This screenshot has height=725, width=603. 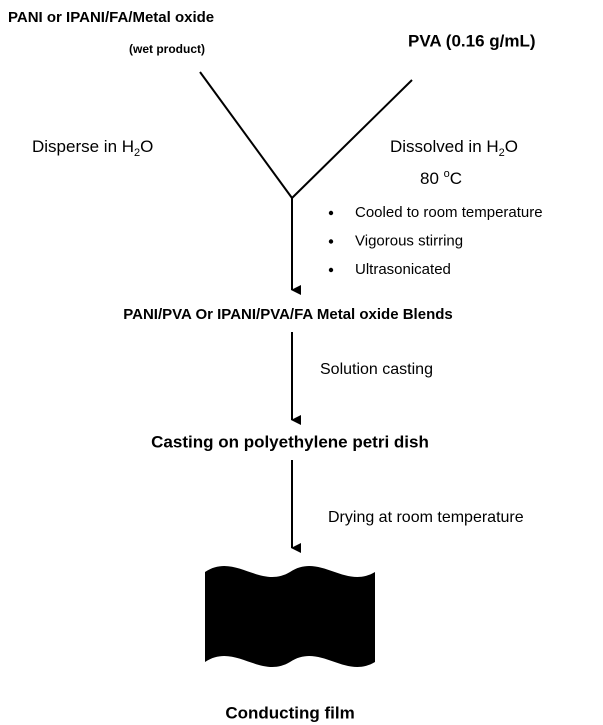 I want to click on mixing-step: Ultrasonicated, so click(x=403, y=269).